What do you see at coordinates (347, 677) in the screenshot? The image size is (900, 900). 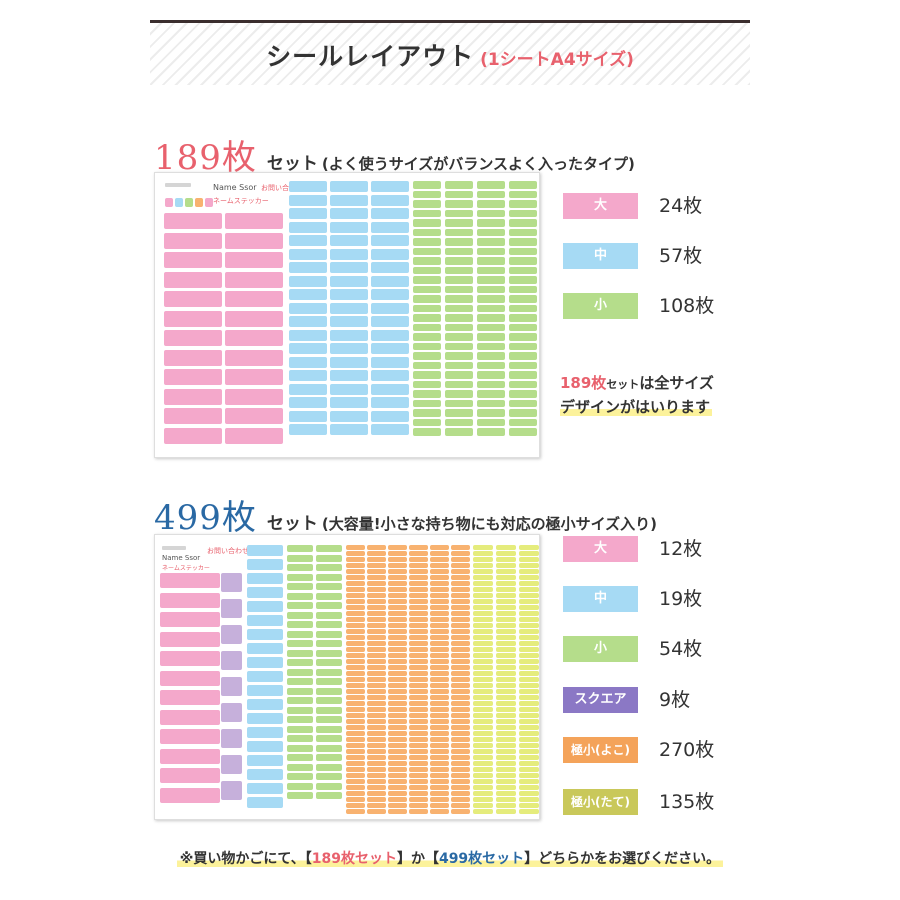 I see `sheet-499-preview: Name Ssor お問い合わせ先 ネームステッカー` at bounding box center [347, 677].